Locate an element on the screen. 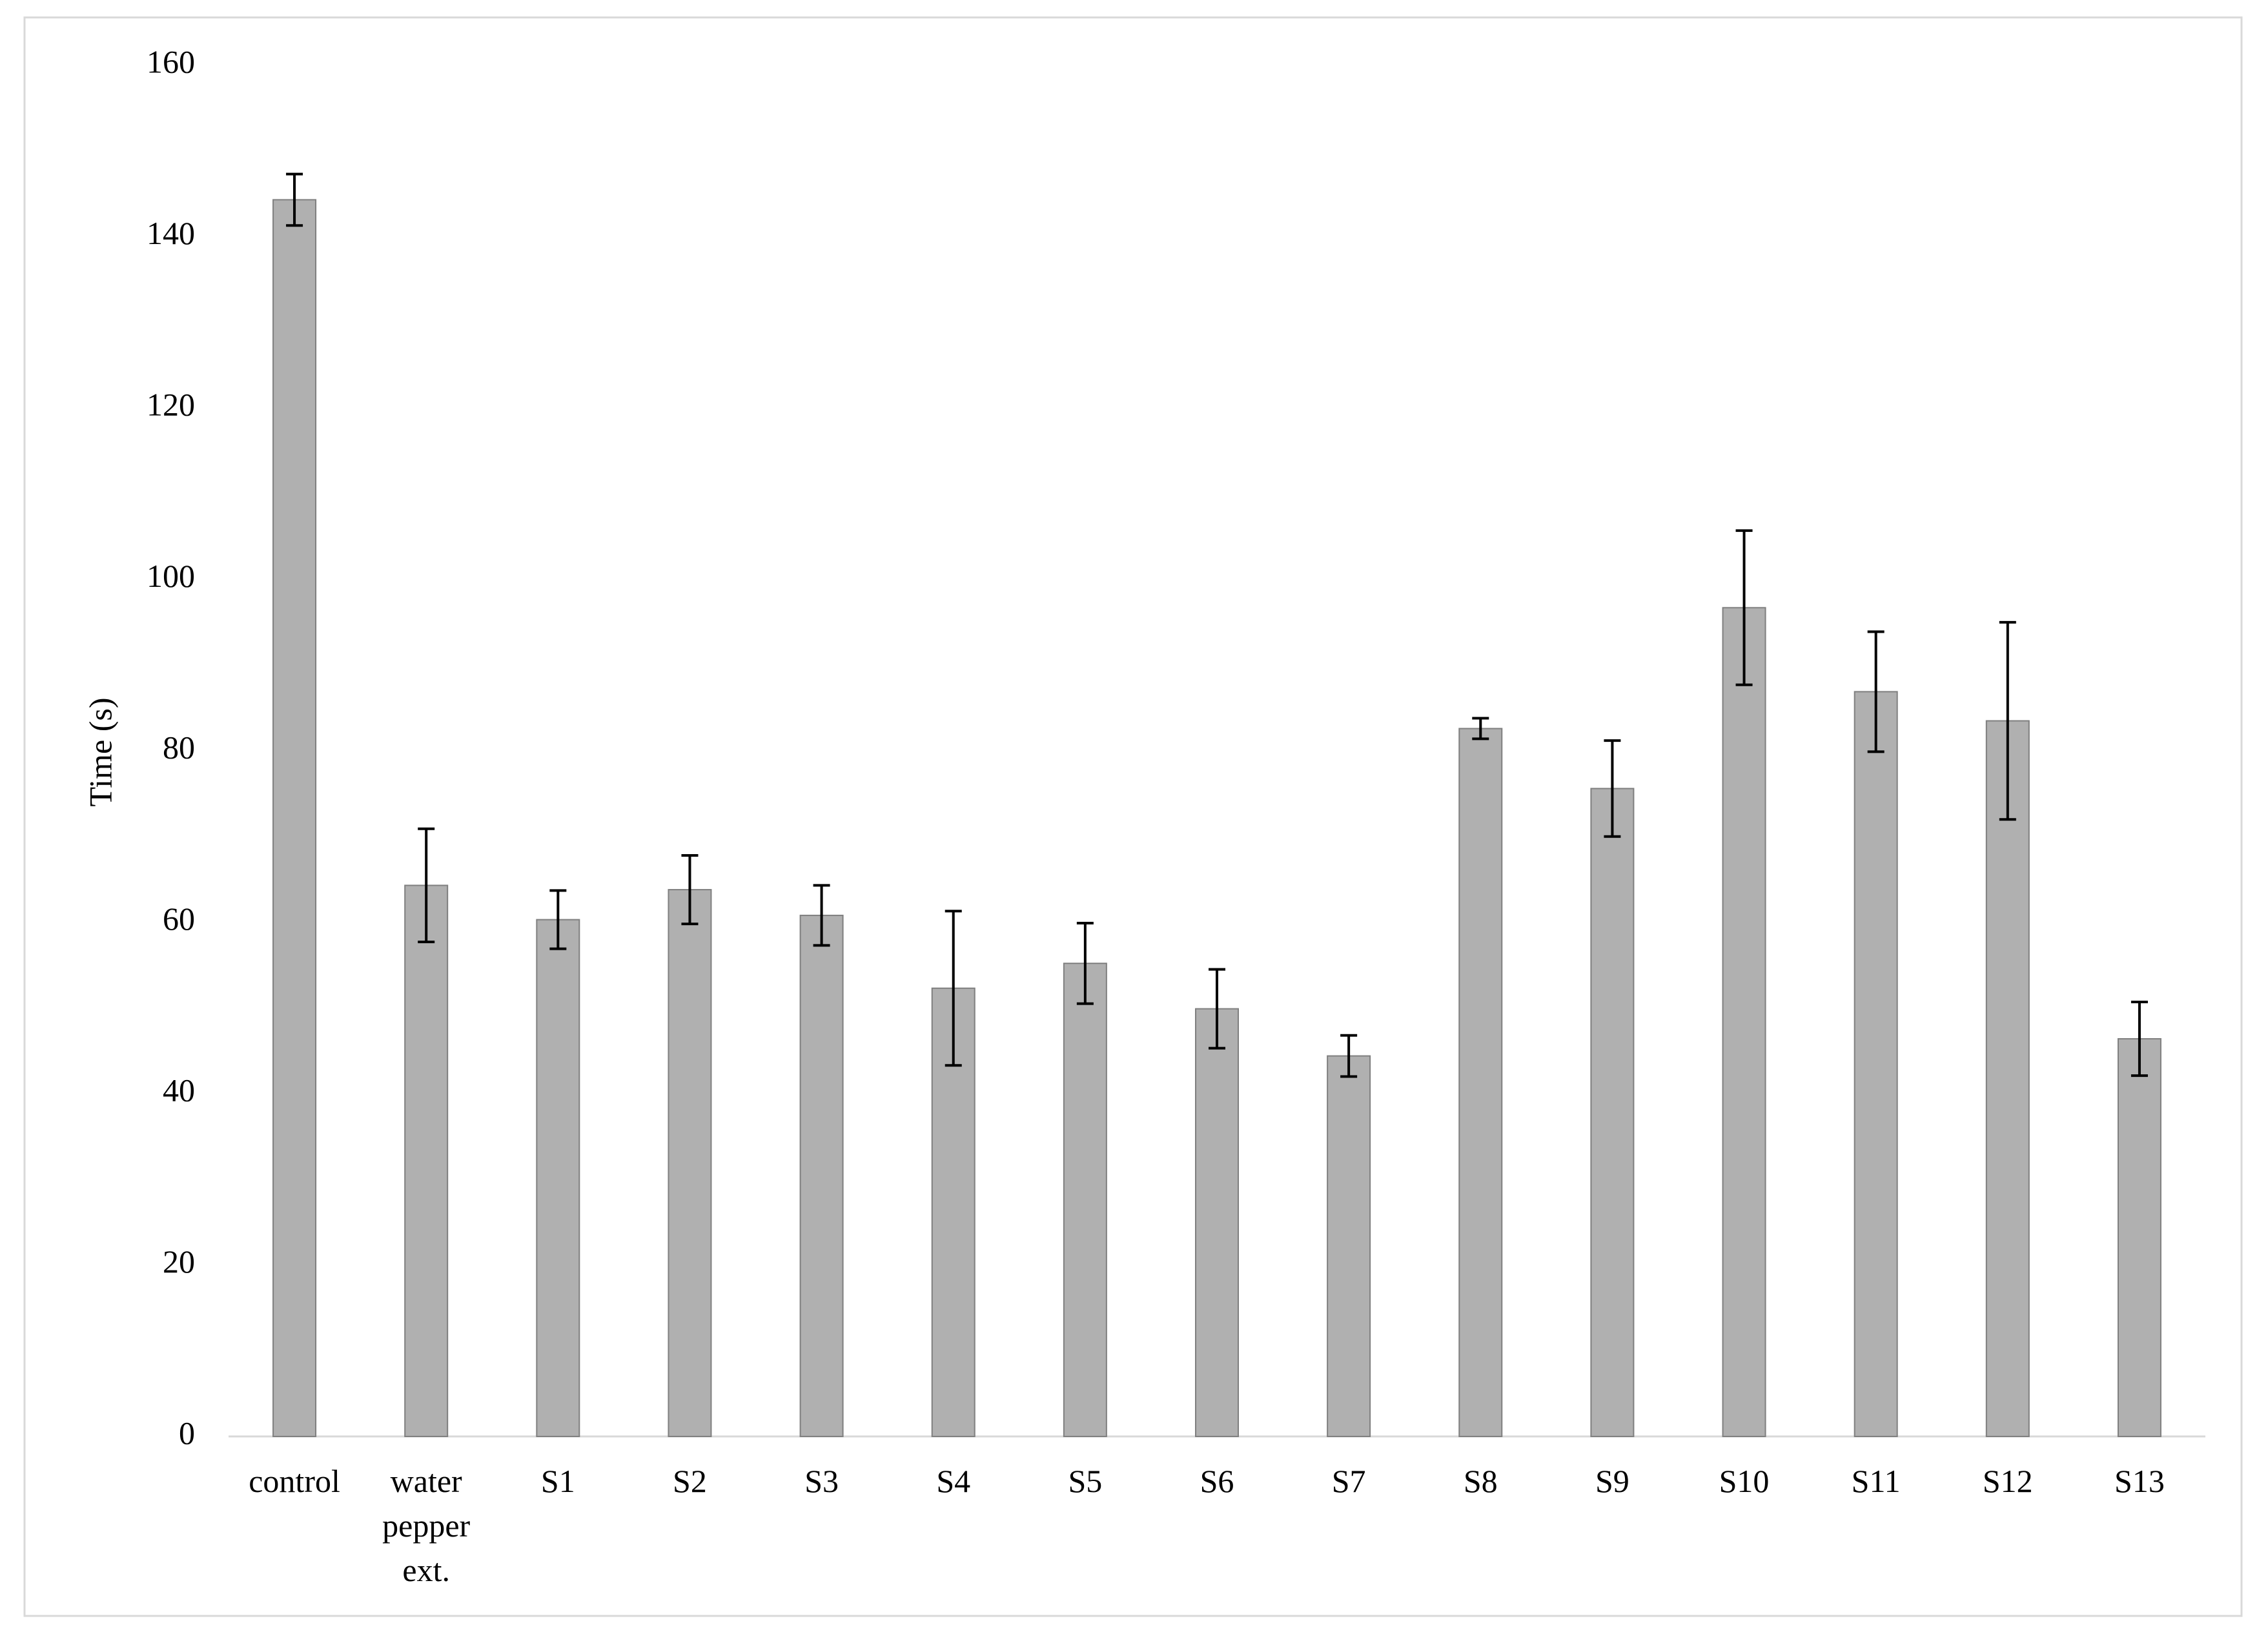 This screenshot has width=2268, height=1634. y-tick-label: 60 is located at coordinates (179, 919).